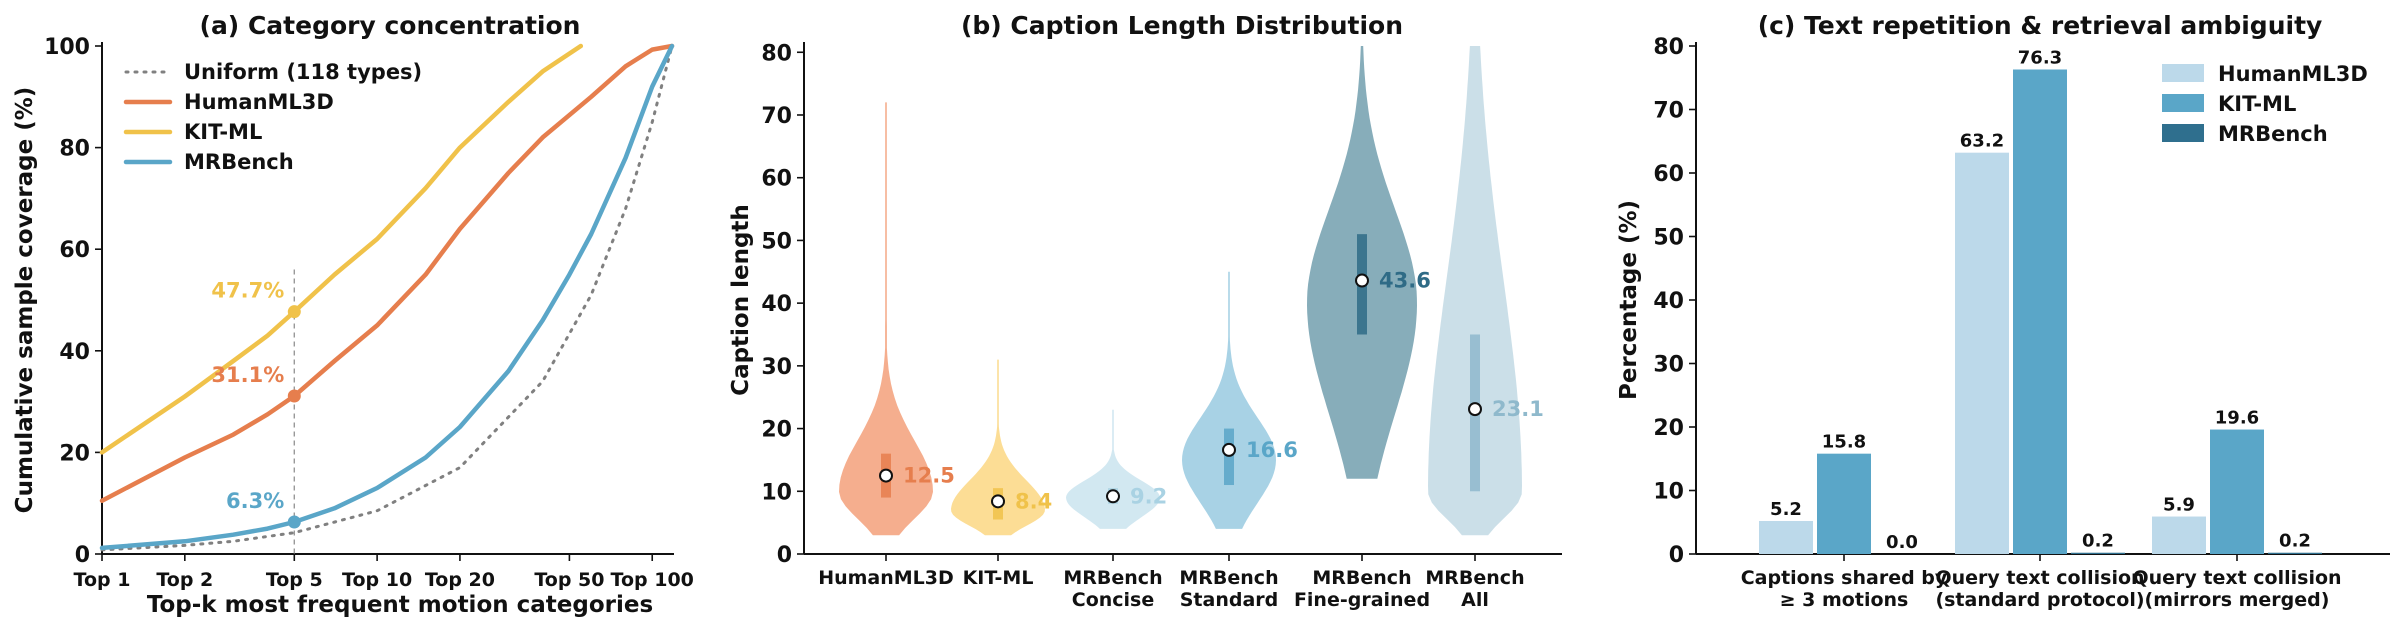 This screenshot has width=2402, height=638. What do you see at coordinates (2040, 57) in the screenshot?
I see `panel-c-bar-value: 76.3` at bounding box center [2040, 57].